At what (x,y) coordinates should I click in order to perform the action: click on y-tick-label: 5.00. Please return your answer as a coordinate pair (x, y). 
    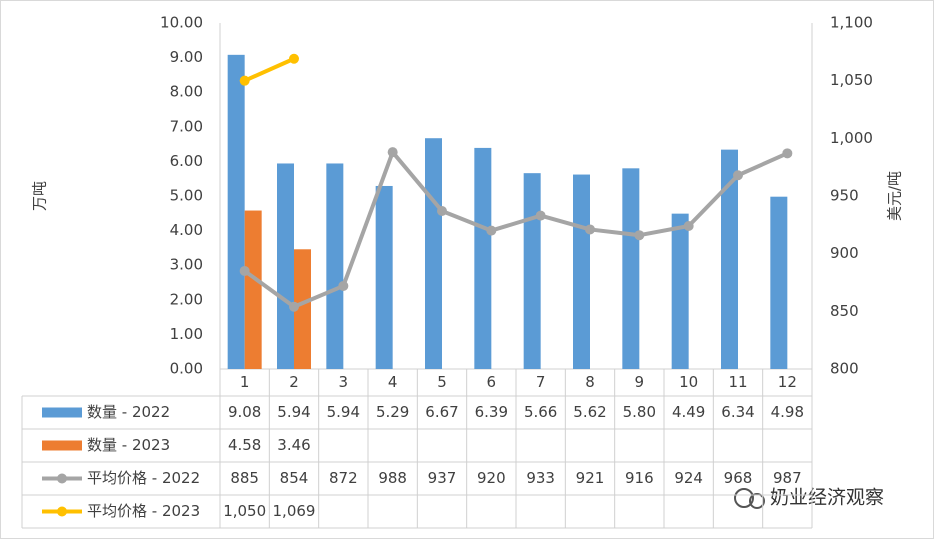
    Looking at the image, I should click on (186, 196).